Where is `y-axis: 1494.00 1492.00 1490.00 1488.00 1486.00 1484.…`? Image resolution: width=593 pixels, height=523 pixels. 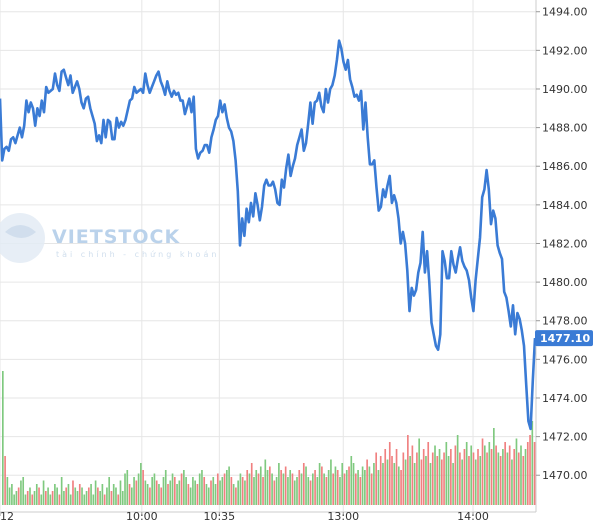 y-axis: 1494.00 1492.00 1490.00 1488.00 1486.00 1484.… is located at coordinates (561, 256).